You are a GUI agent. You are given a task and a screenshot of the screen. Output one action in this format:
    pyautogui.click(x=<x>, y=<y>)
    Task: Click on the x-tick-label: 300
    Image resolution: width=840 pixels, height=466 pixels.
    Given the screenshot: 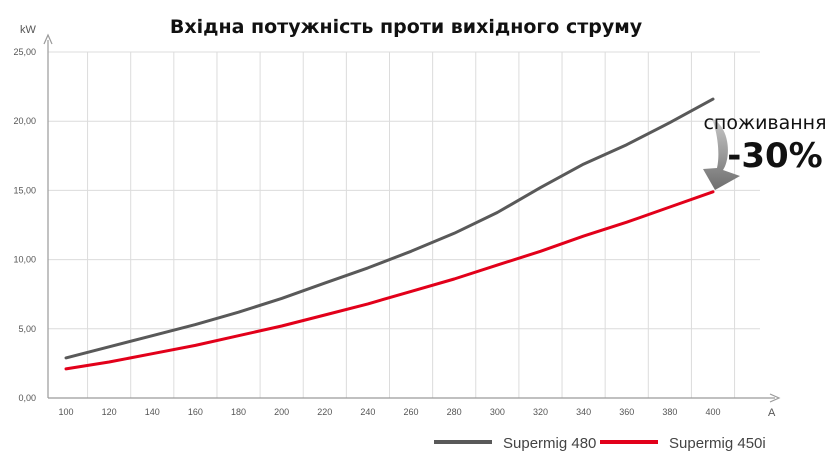 What is the action you would take?
    pyautogui.click(x=497, y=412)
    